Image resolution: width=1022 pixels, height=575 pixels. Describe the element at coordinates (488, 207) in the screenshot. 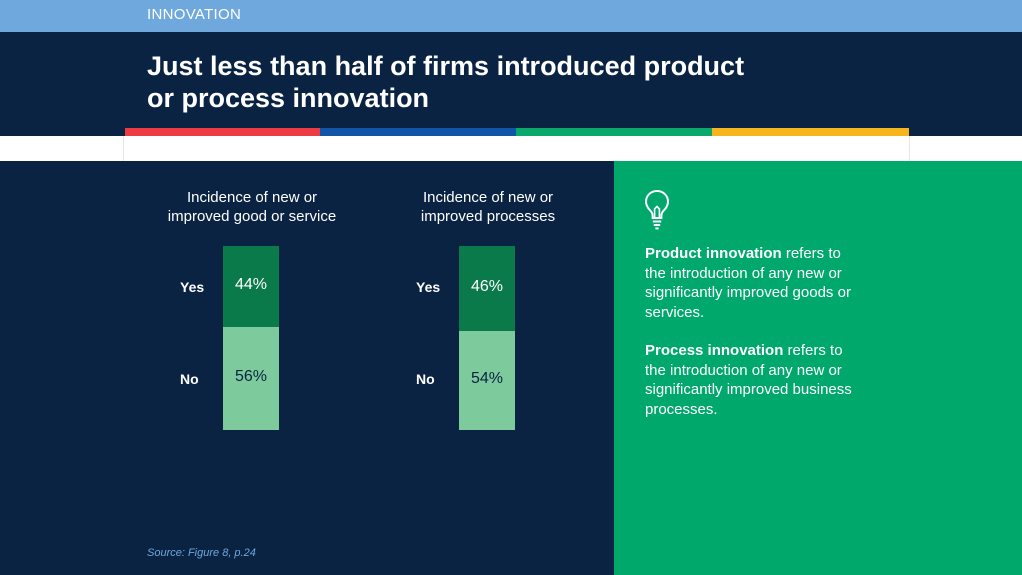

I see `chart-2-title: Incidence of new or improved processes` at that location.